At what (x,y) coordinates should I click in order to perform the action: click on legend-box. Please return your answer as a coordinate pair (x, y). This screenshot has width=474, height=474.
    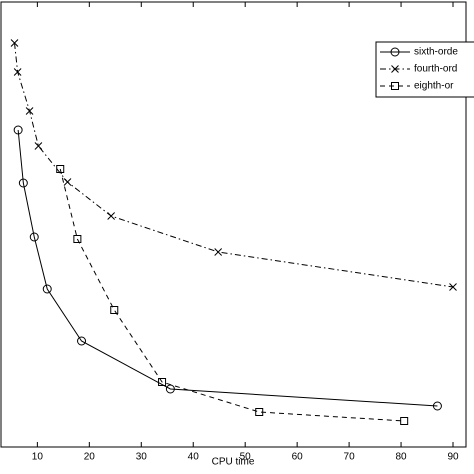
    Looking at the image, I should click on (424, 69).